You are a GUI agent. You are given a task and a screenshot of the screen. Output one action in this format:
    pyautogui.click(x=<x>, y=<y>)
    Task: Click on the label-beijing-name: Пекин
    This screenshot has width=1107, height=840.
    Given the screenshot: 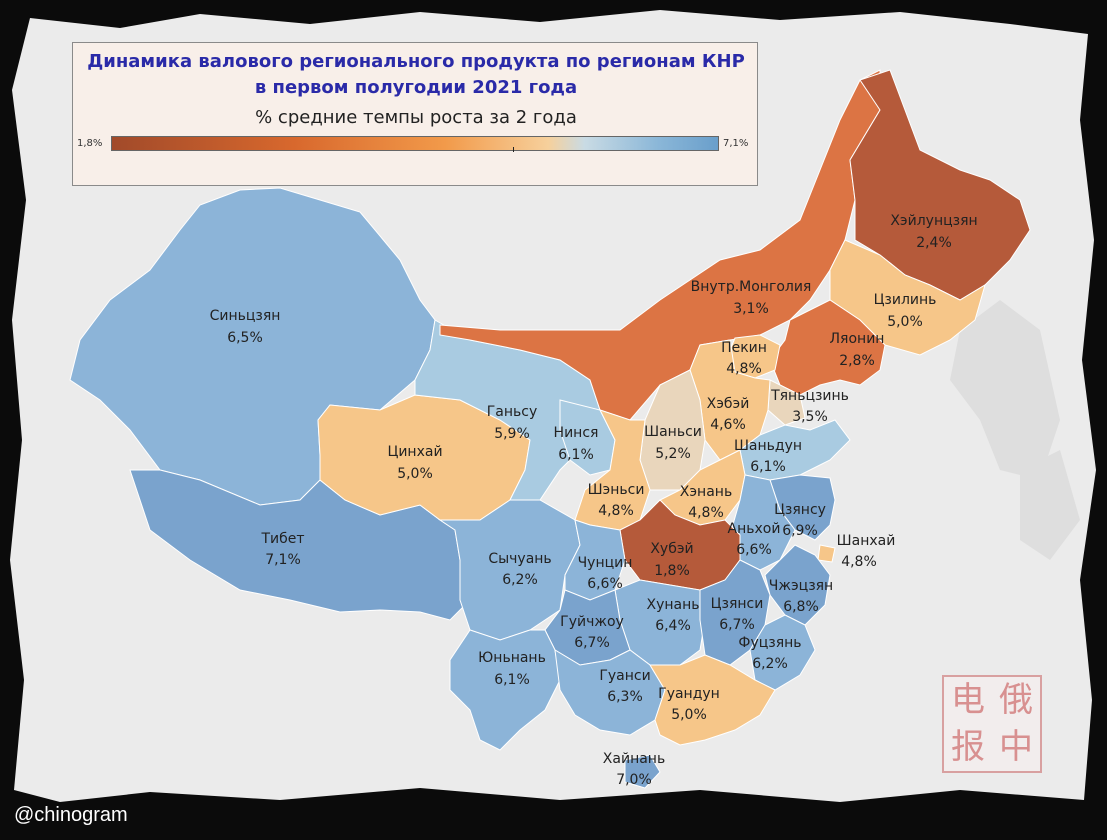 What is the action you would take?
    pyautogui.click(x=744, y=348)
    